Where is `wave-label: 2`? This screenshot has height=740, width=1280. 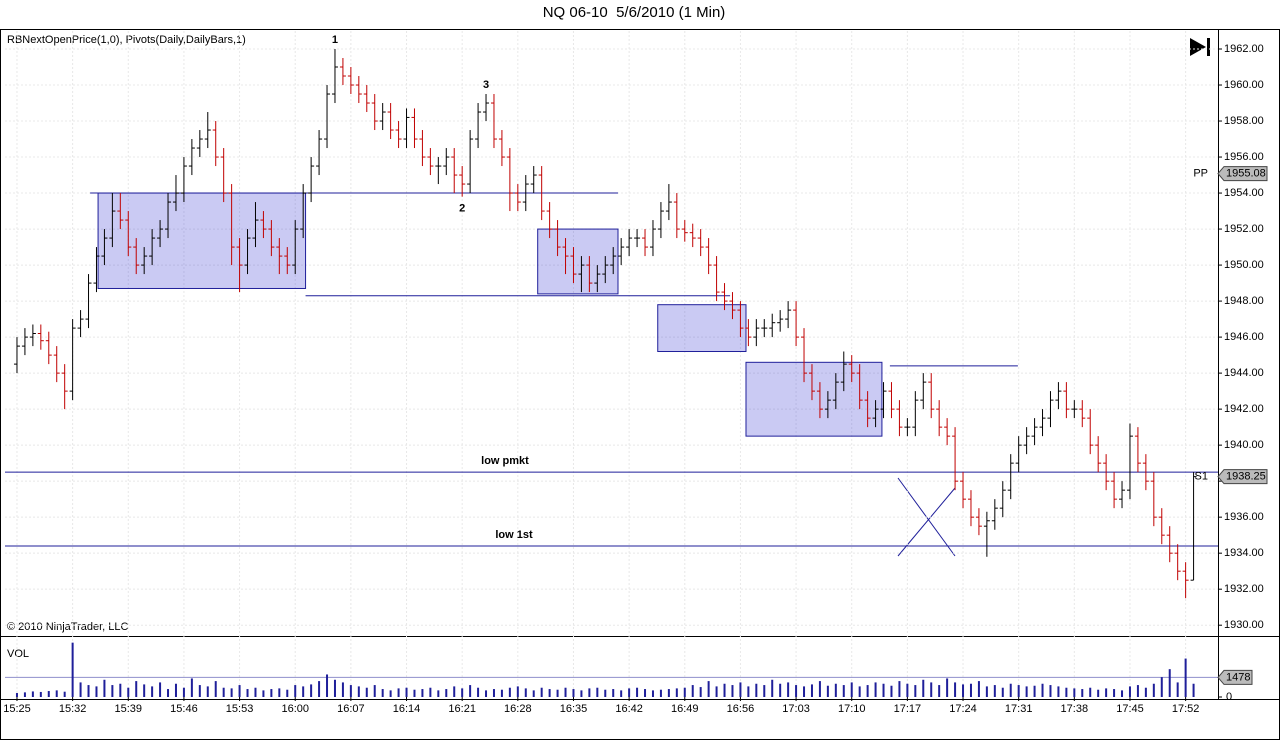 wave-label: 2 is located at coordinates (462, 209).